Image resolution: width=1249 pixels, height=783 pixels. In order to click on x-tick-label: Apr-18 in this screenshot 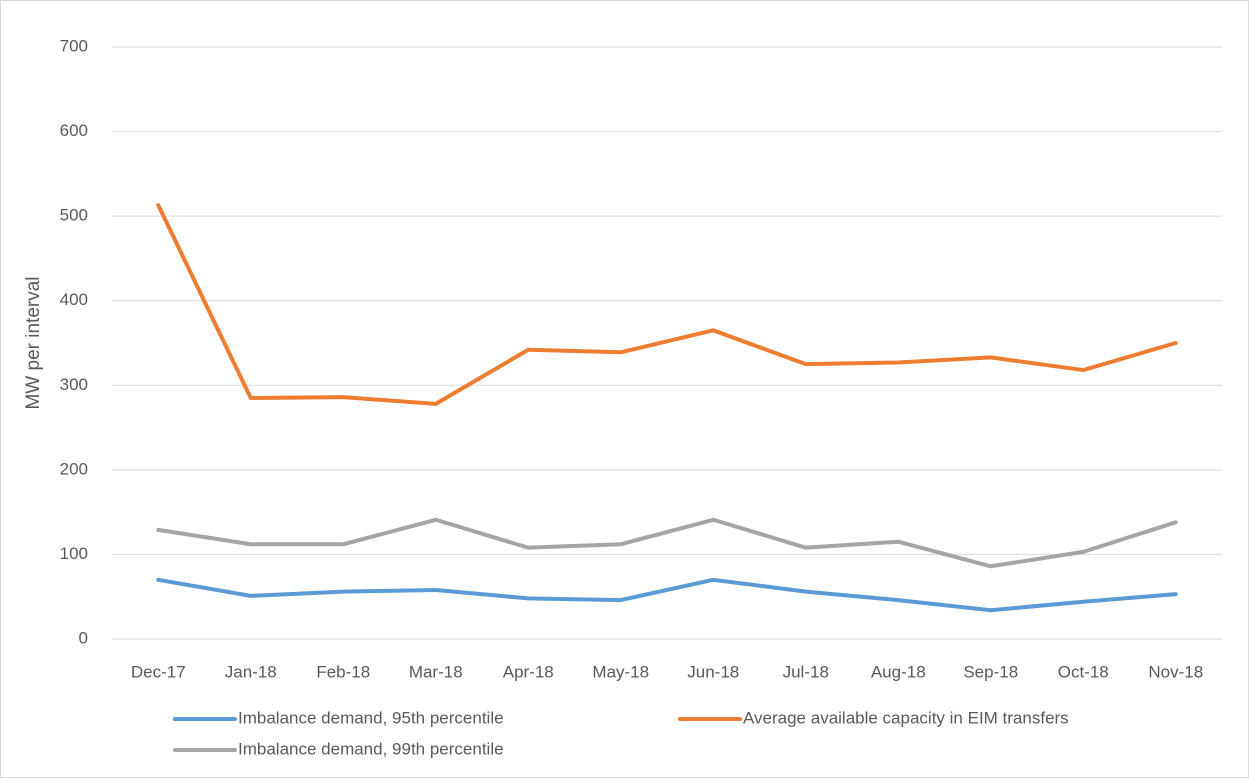, I will do `click(528, 671)`.